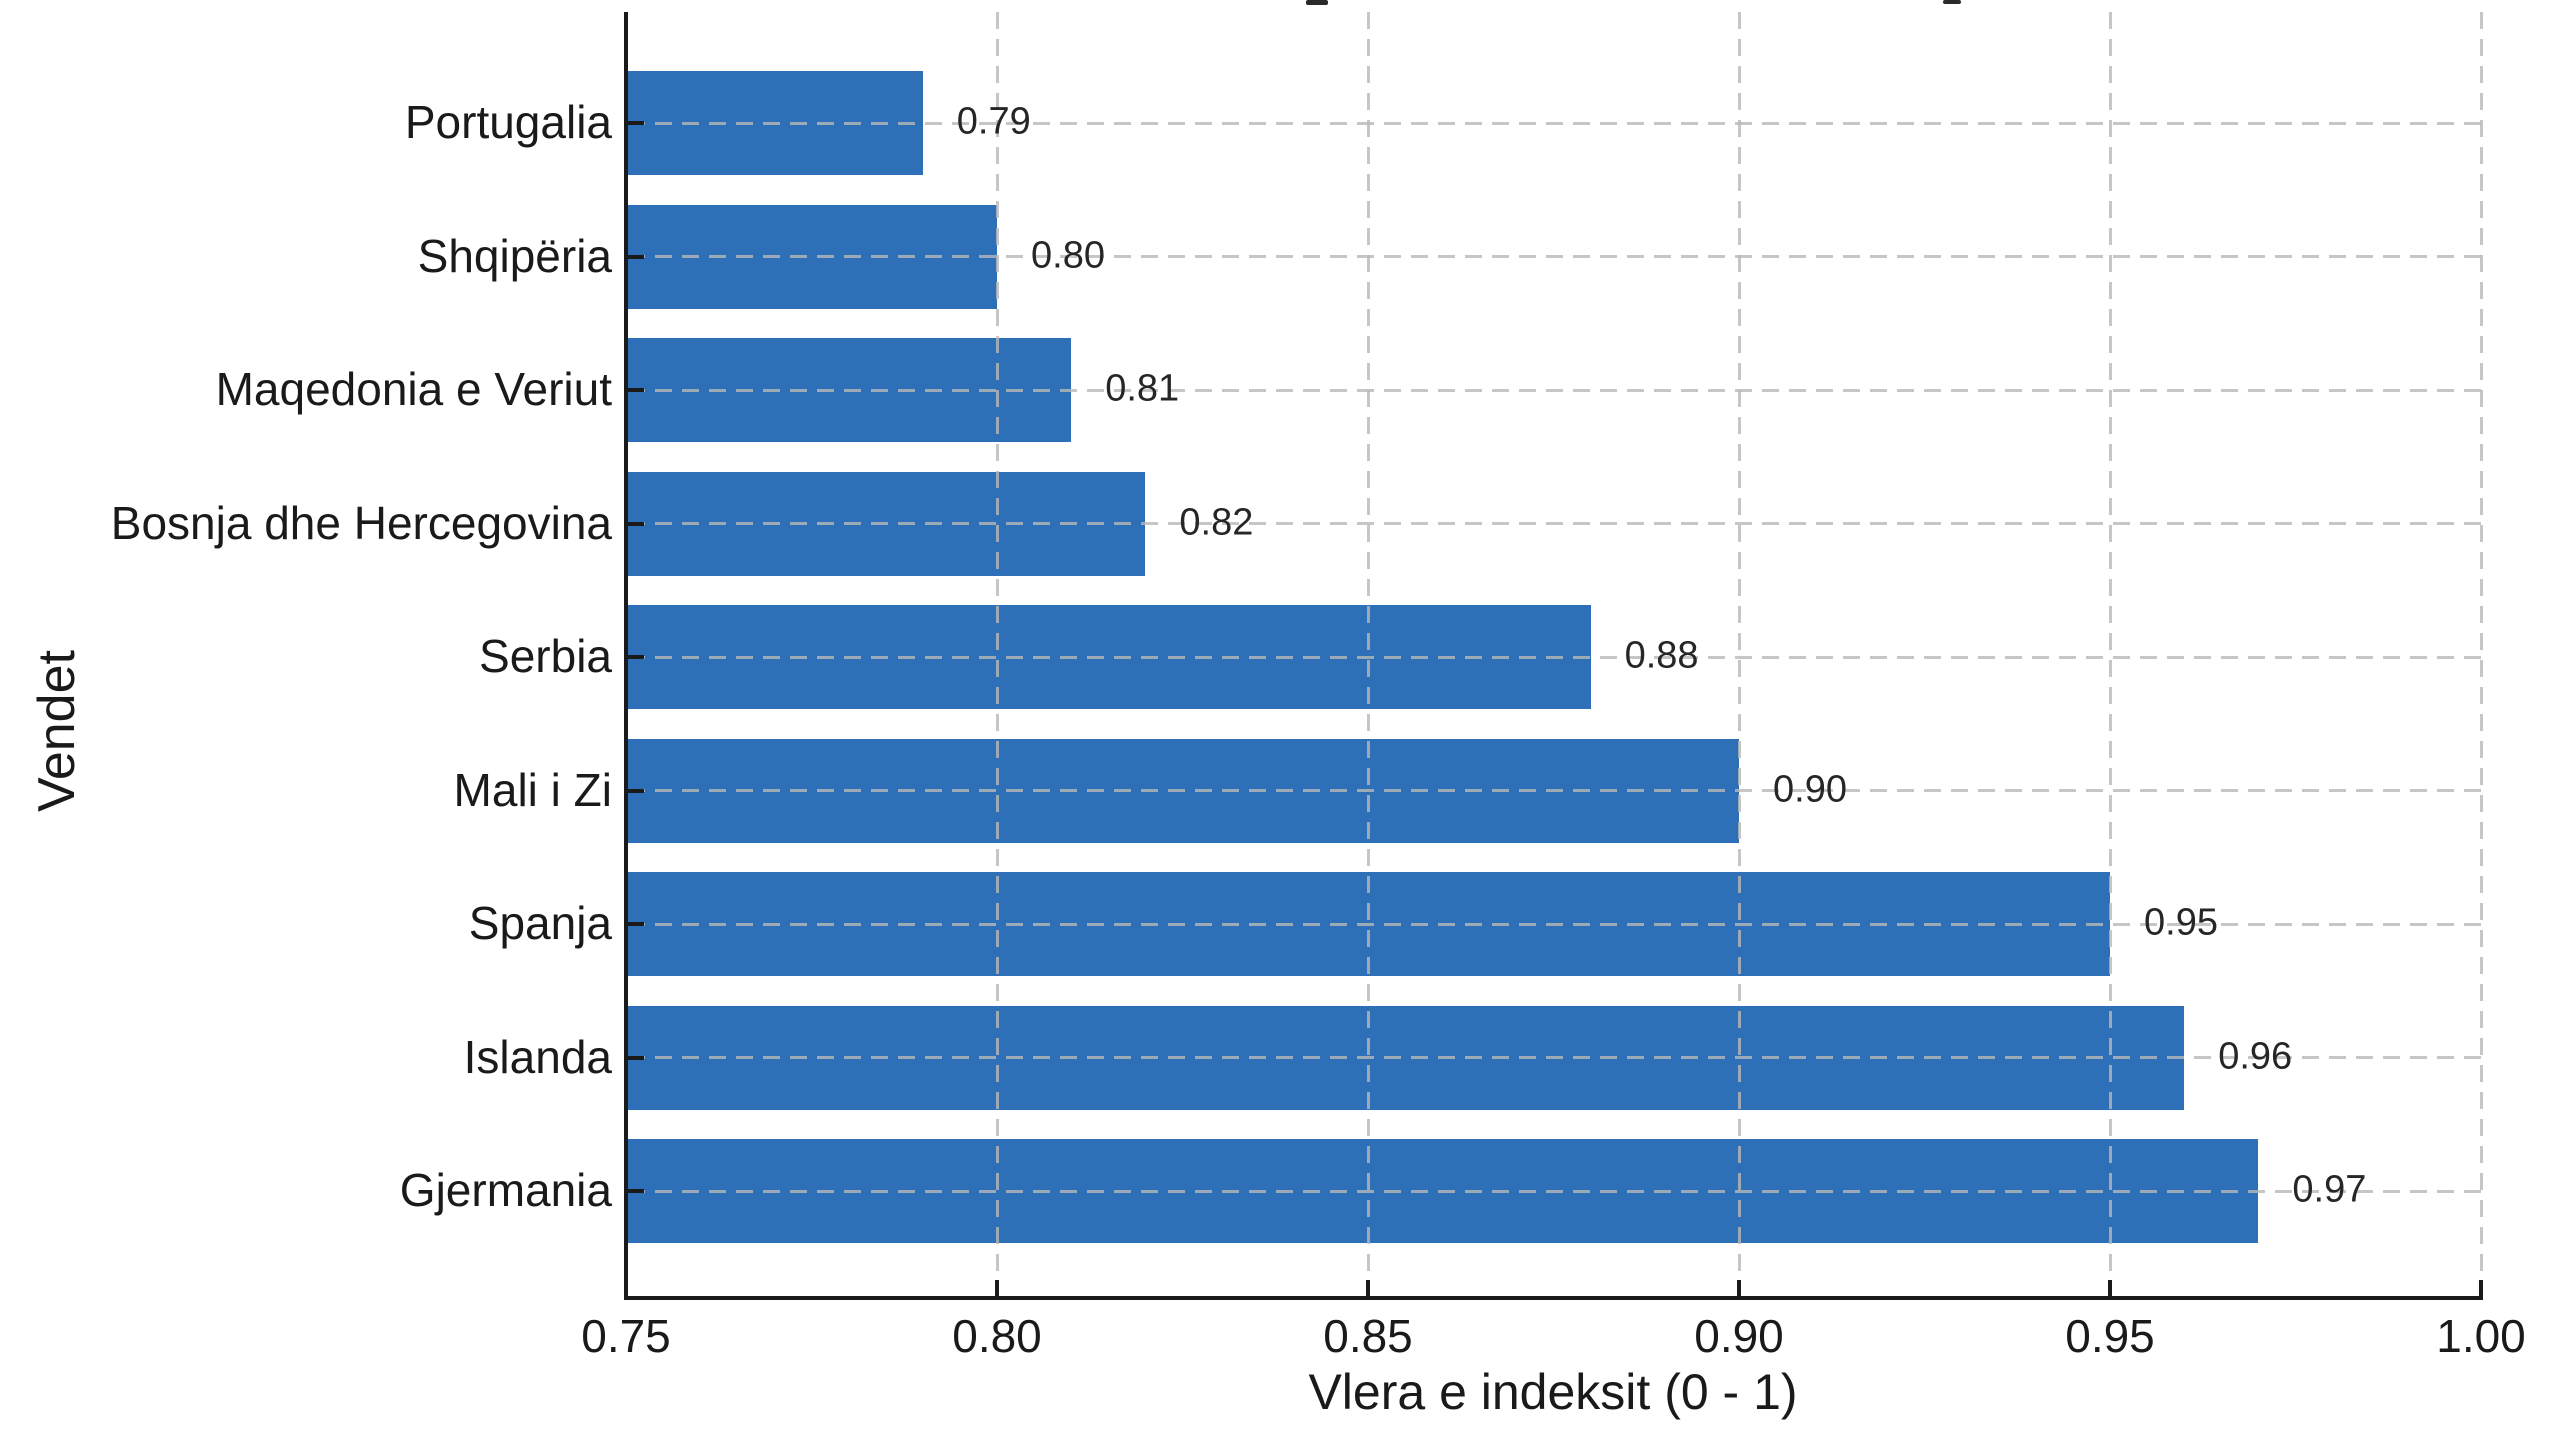 The height and width of the screenshot is (1450, 2560). I want to click on value-label: 0.96, so click(2255, 1056).